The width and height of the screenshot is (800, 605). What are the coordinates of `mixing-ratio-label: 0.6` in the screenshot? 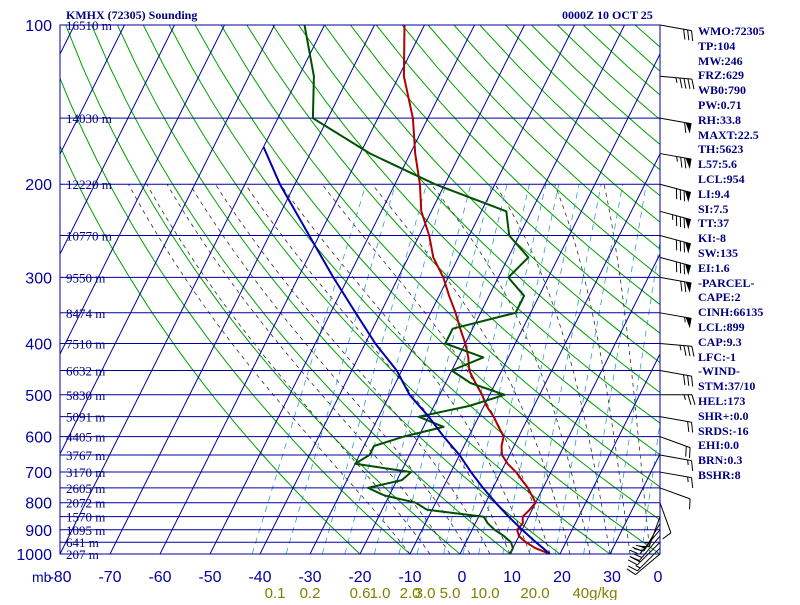 It's located at (360, 592).